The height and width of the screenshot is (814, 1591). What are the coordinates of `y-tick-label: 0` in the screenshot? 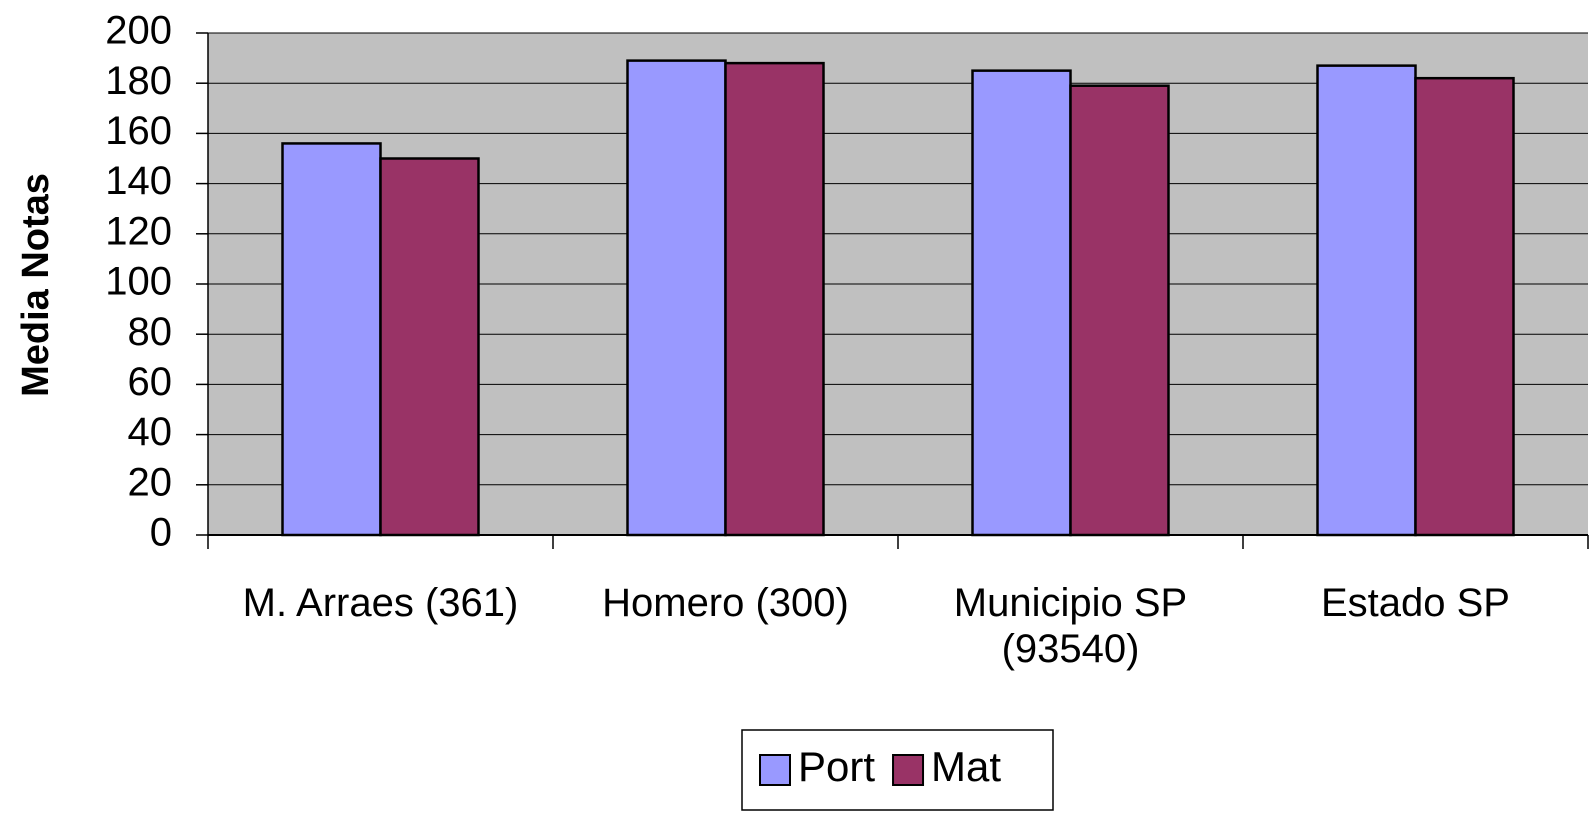 It's located at (161, 533).